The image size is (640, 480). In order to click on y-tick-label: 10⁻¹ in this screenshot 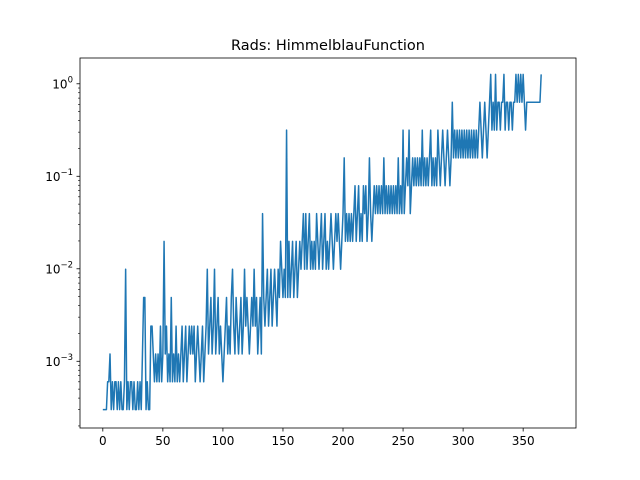, I will do `click(59, 176)`.